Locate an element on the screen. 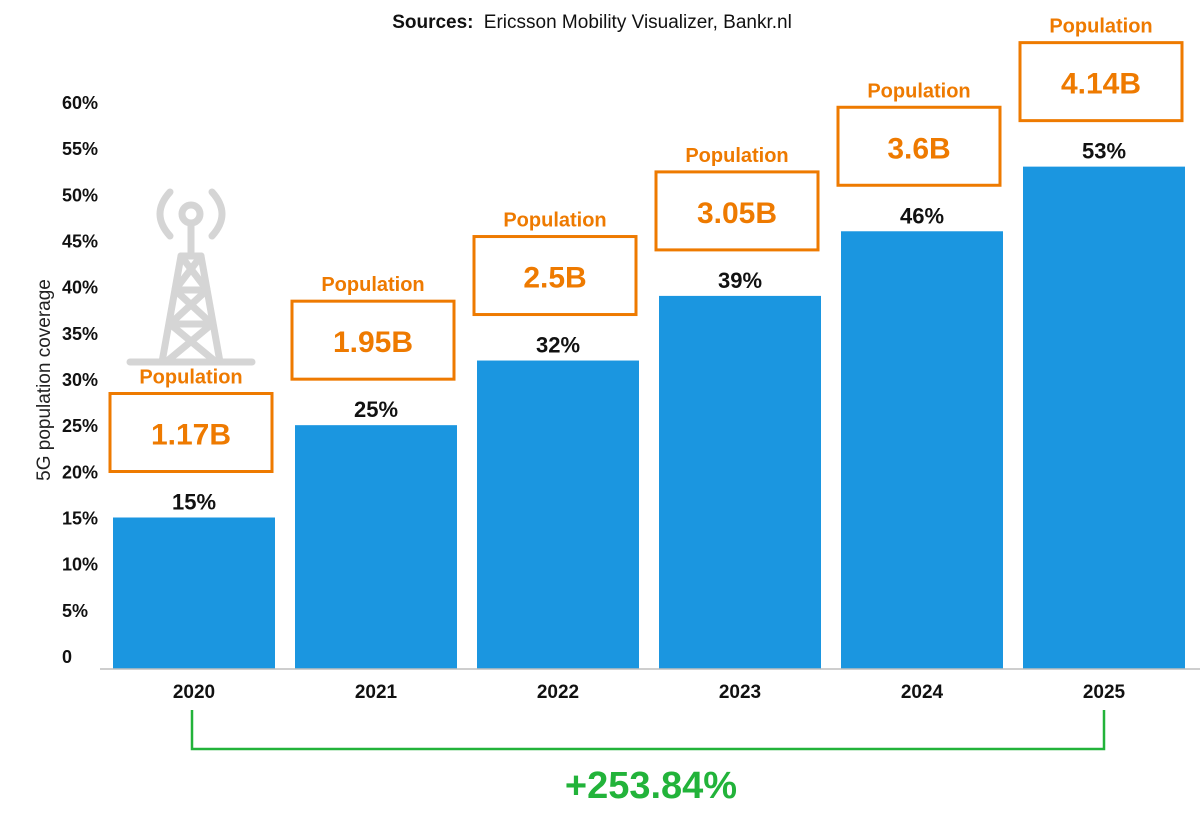 Image resolution: width=1200 pixels, height=820 pixels. y-axis-label: 5G population coverage is located at coordinates (44, 380).